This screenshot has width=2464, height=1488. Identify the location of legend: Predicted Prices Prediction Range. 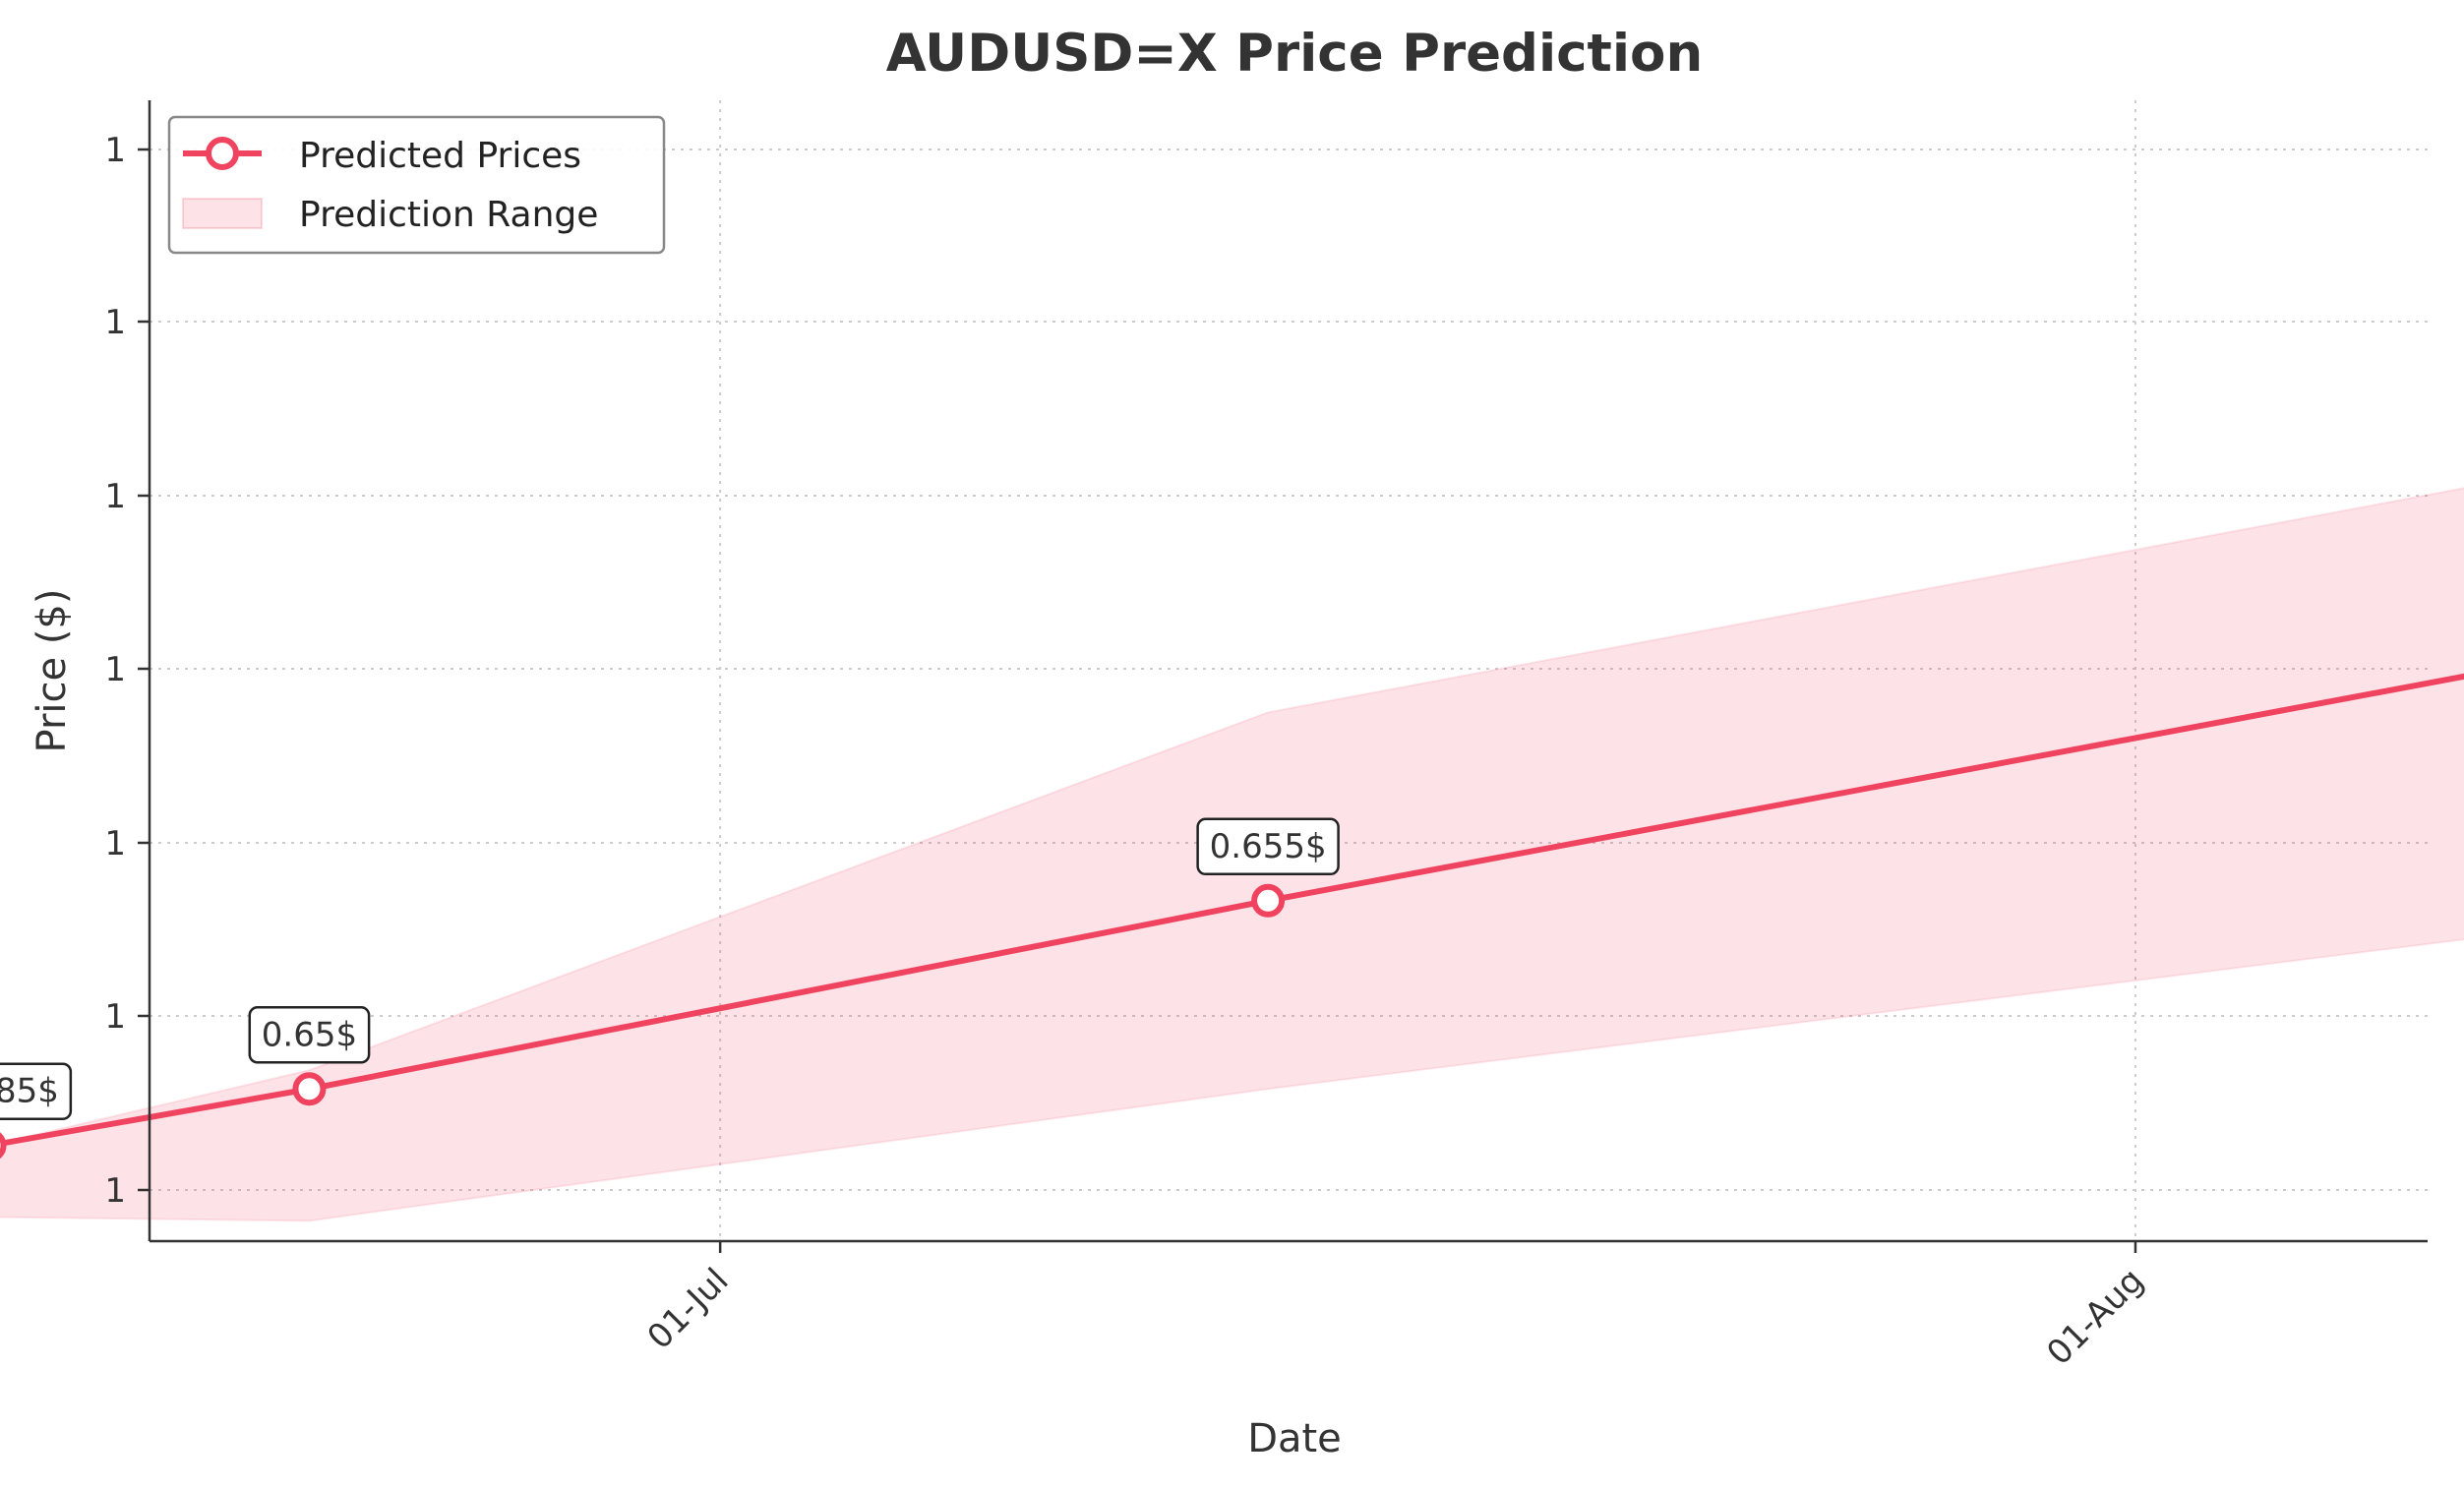
(416, 185).